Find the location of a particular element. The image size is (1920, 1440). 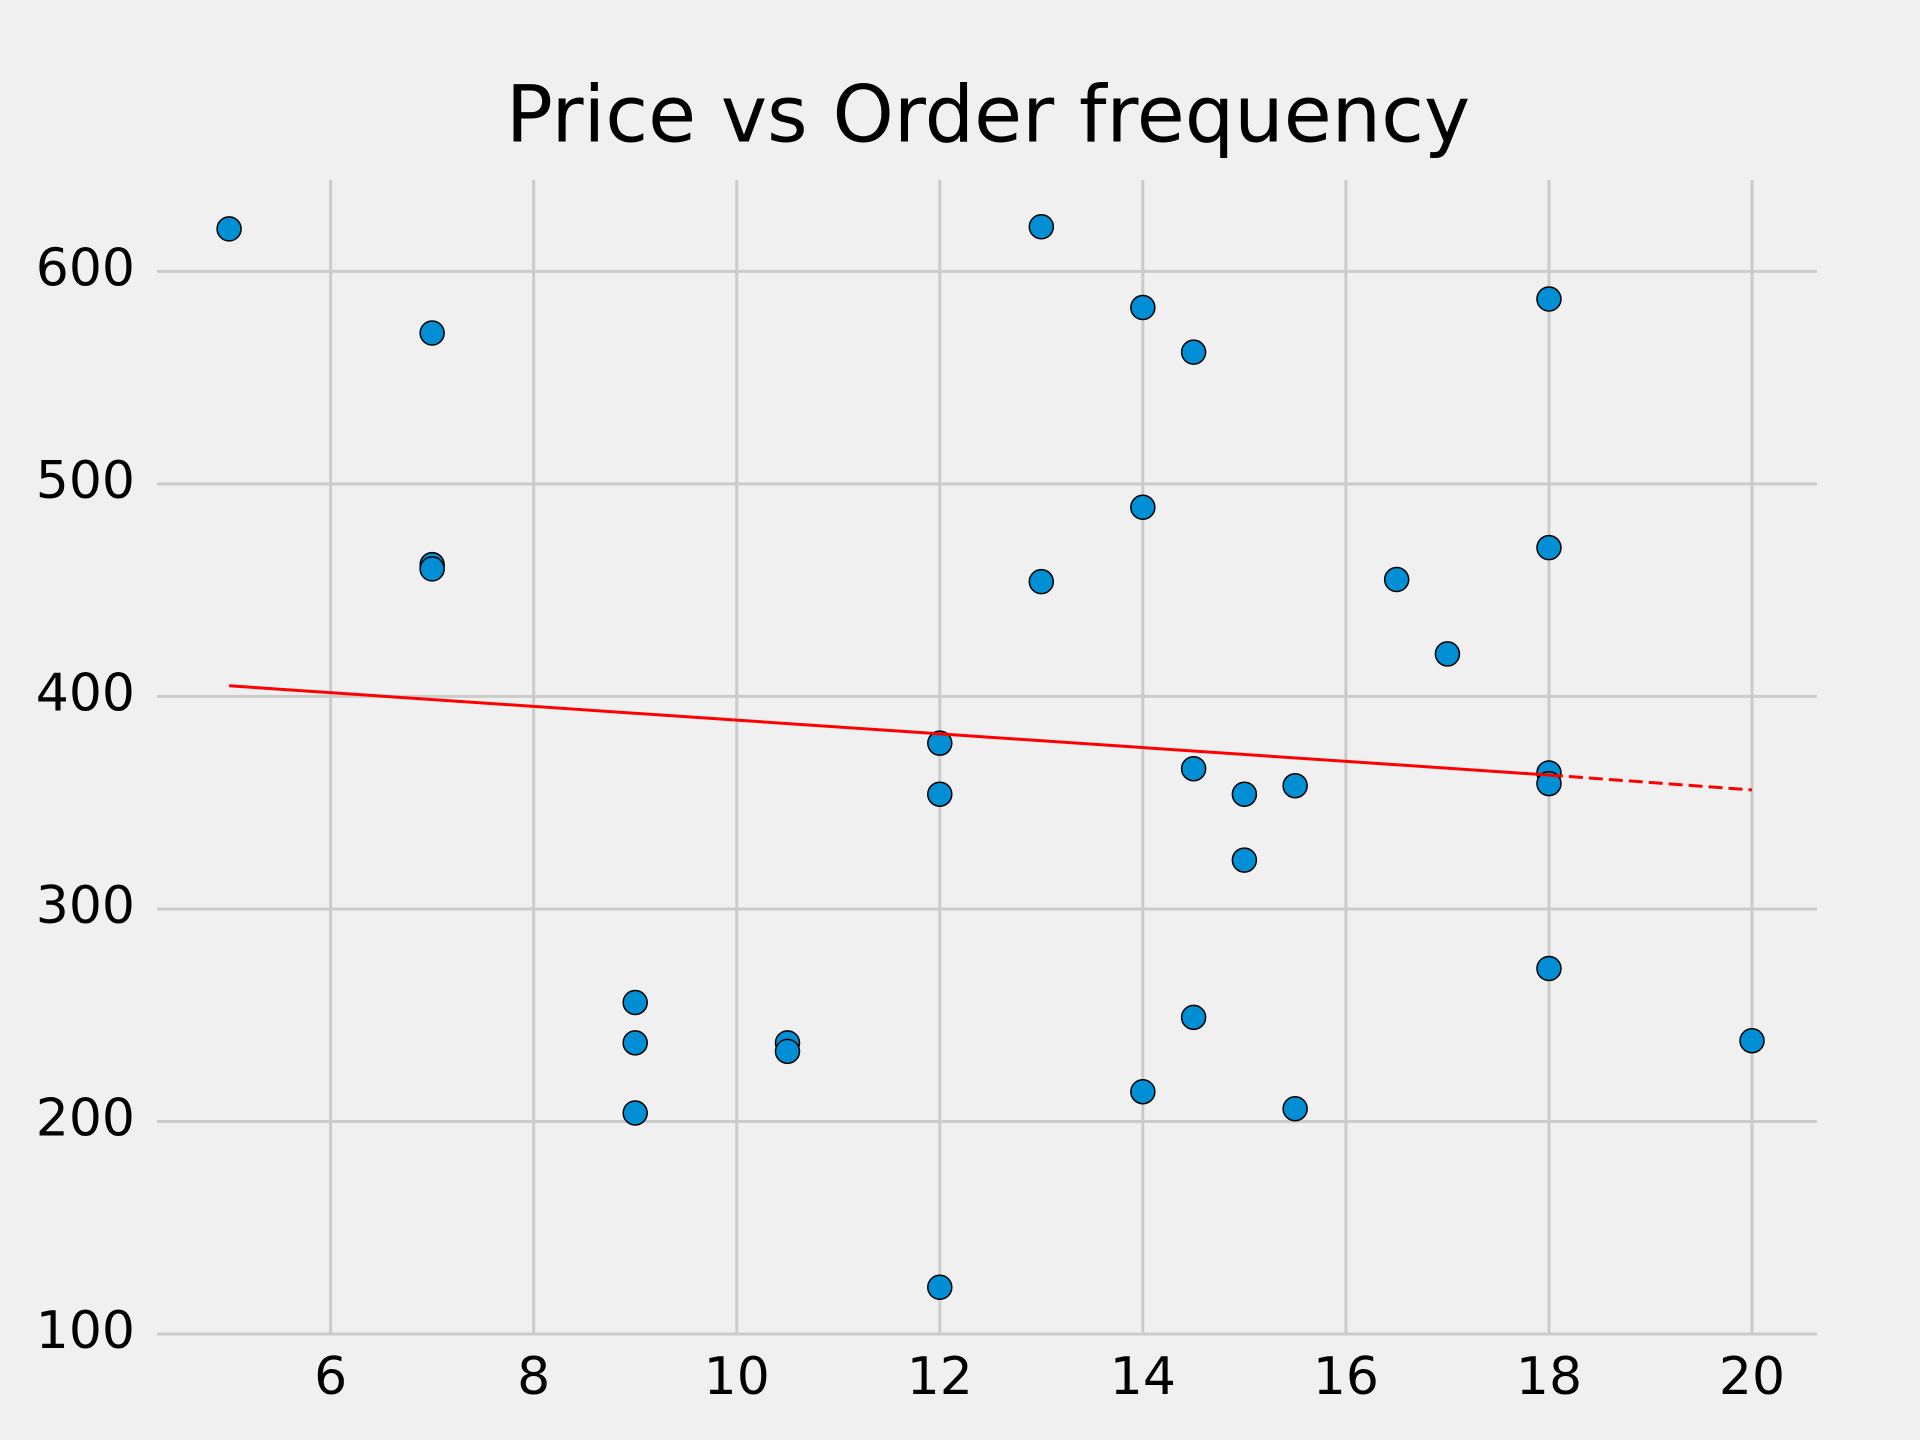

y-tick-label: 200 is located at coordinates (85, 1118).